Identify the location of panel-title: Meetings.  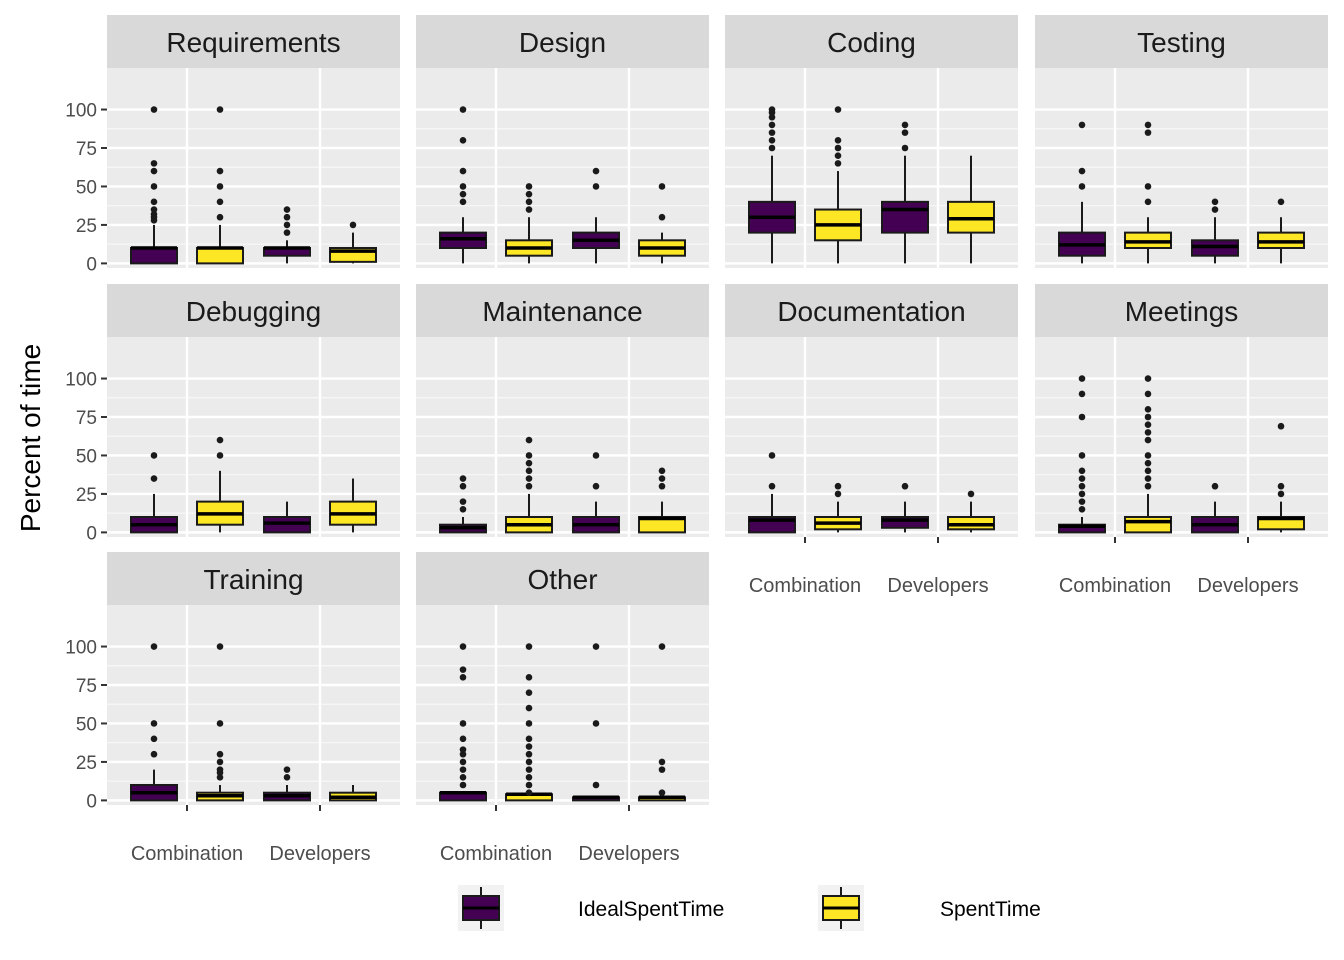
(1182, 311).